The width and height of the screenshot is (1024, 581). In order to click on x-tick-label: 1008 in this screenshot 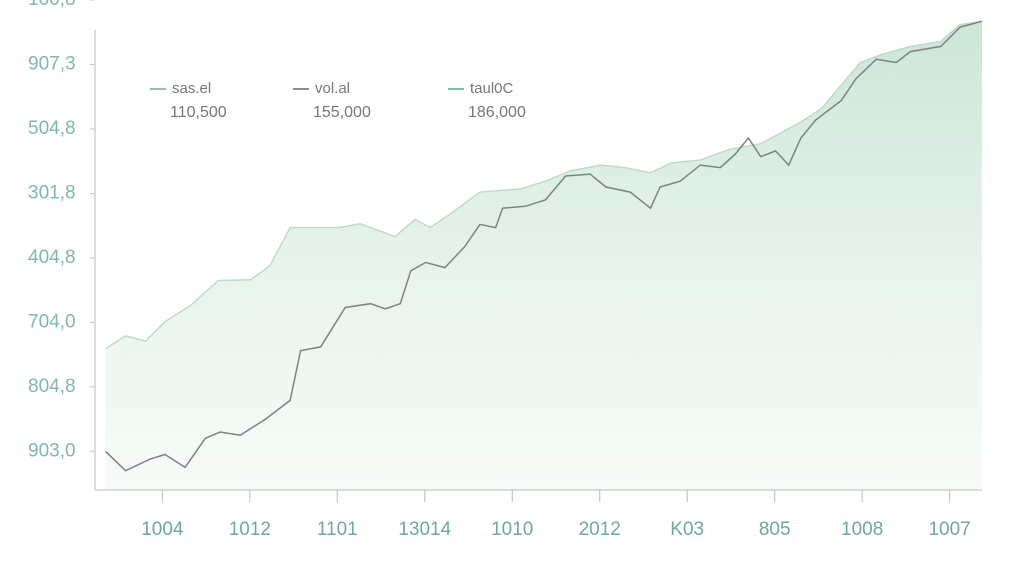, I will do `click(862, 529)`.